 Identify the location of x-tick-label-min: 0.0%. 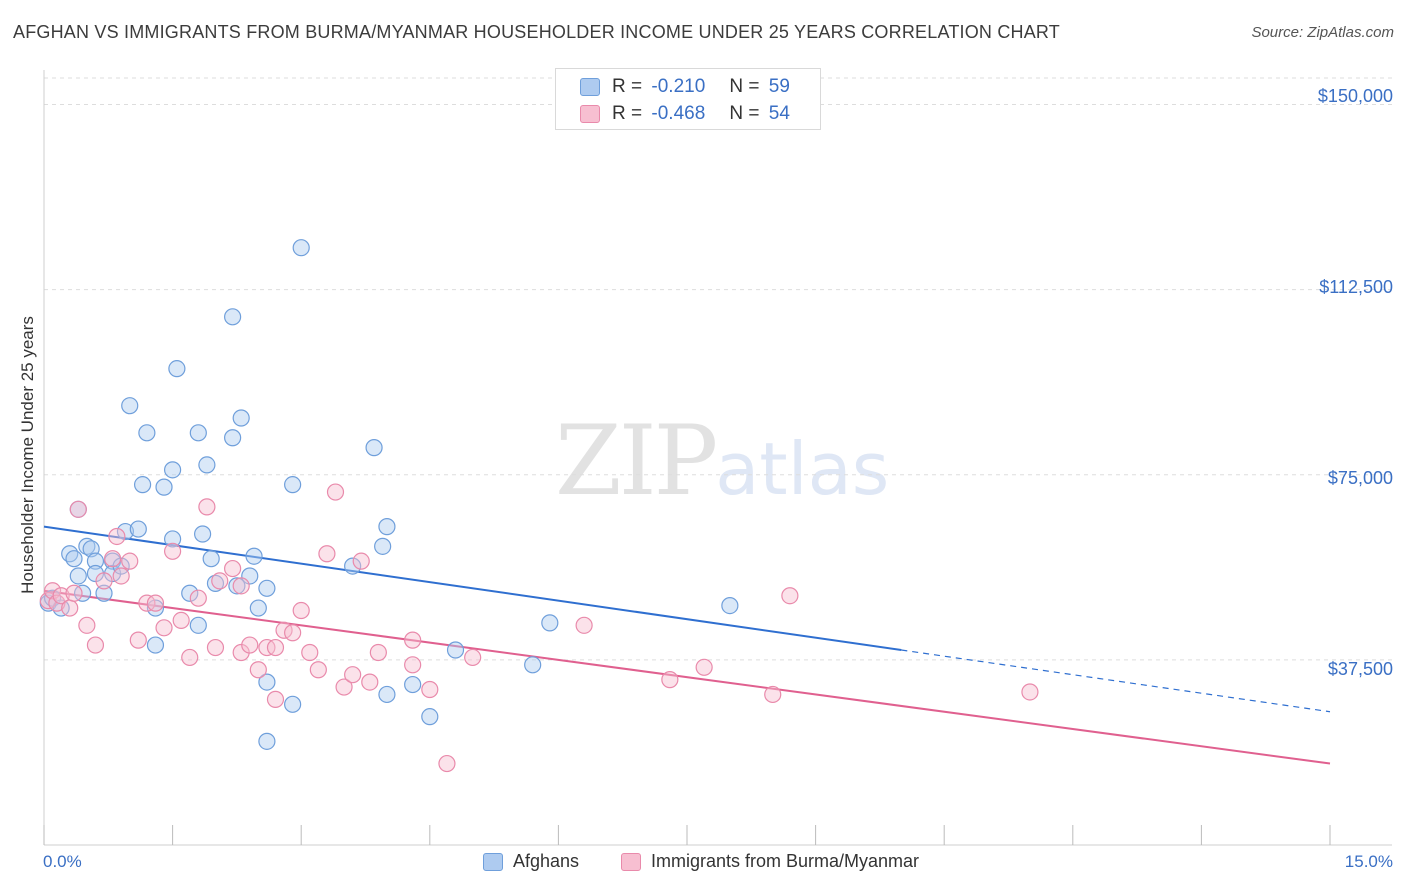
(62, 861).